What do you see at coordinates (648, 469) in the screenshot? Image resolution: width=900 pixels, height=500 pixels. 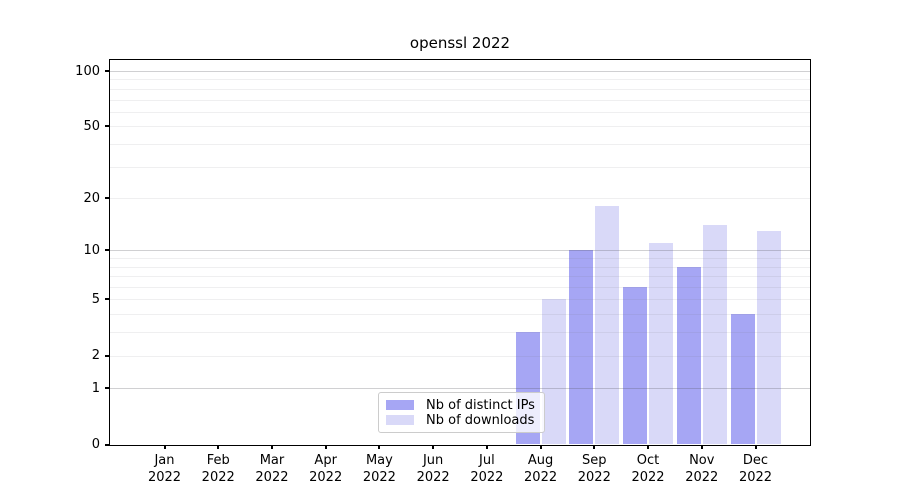 I see `xtick-label-oct: Oct 2022` at bounding box center [648, 469].